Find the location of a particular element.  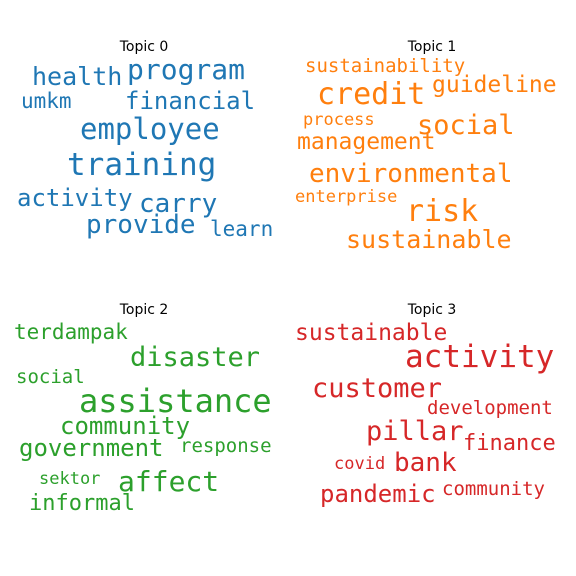

word-cloud-word: learn is located at coordinates (241, 229).